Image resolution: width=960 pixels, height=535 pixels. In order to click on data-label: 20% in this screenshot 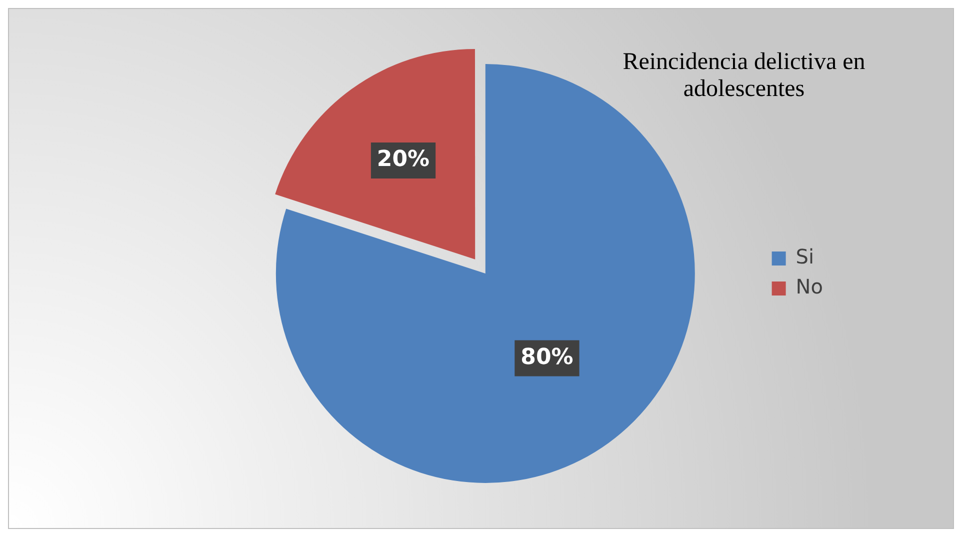, I will do `click(403, 159)`.